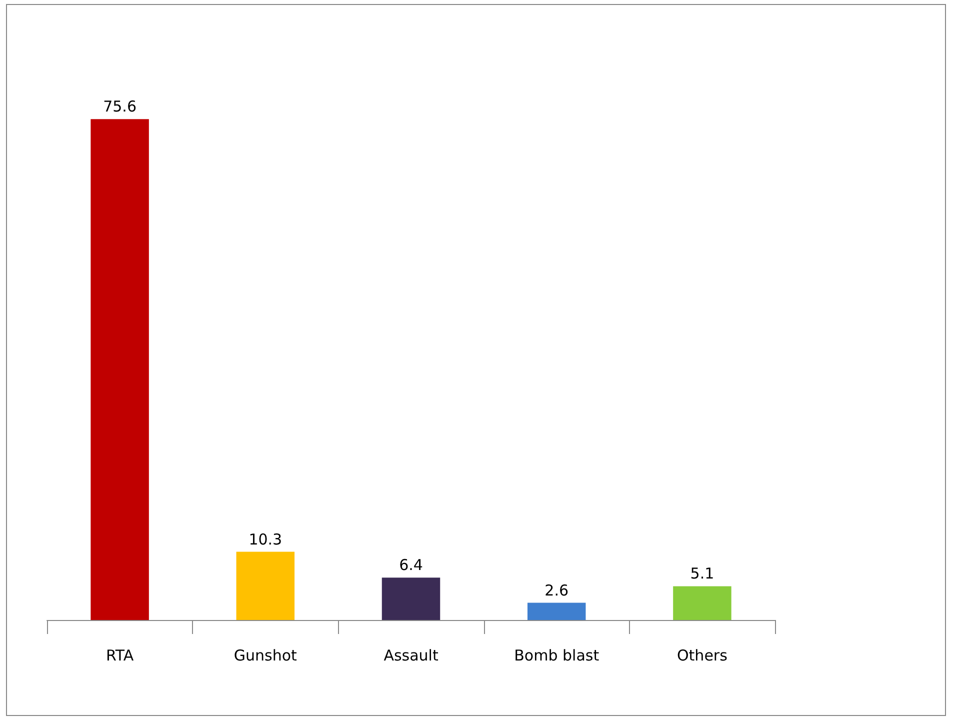  What do you see at coordinates (557, 655) in the screenshot?
I see `x-tick-label: Bomb blast` at bounding box center [557, 655].